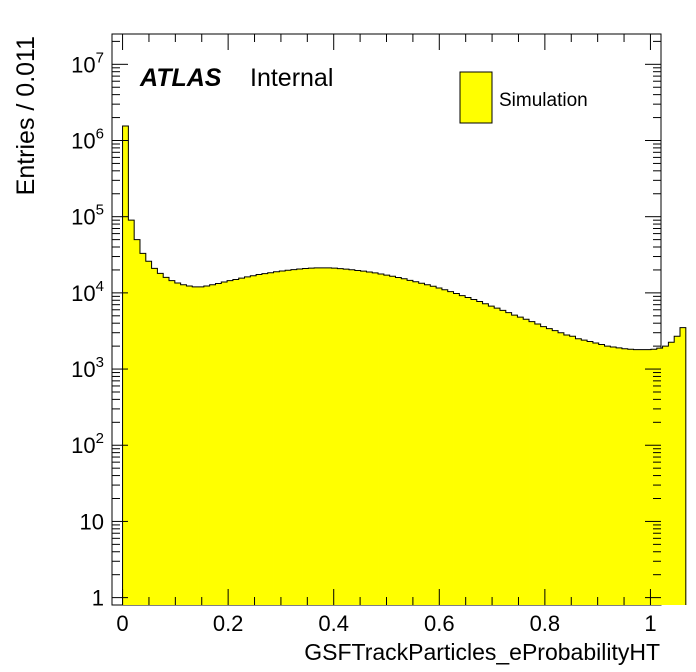 This screenshot has width=696, height=672. What do you see at coordinates (476, 97) in the screenshot?
I see `legend-swatch` at bounding box center [476, 97].